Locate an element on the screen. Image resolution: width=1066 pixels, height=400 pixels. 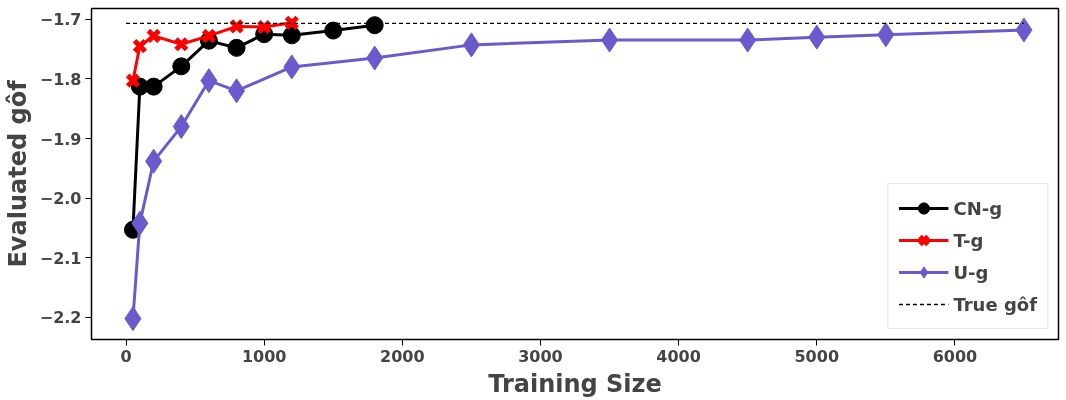
y-tick-label: −1.9 is located at coordinates (60, 139).